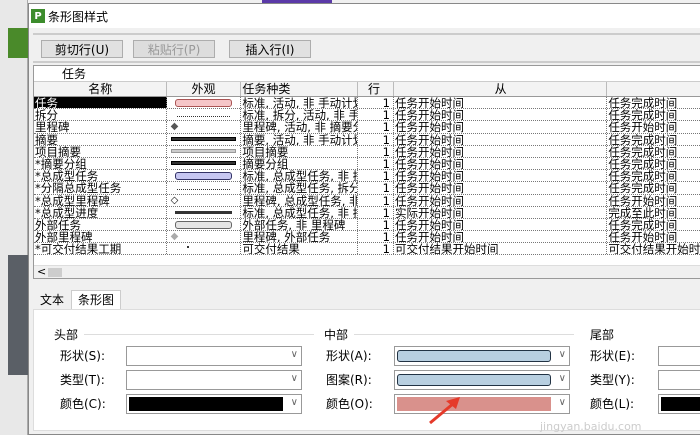 This screenshot has width=700, height=435. What do you see at coordinates (300, 103) in the screenshot?
I see `cell-task-type: 标准, 活动, 非 手动计划` at bounding box center [300, 103].